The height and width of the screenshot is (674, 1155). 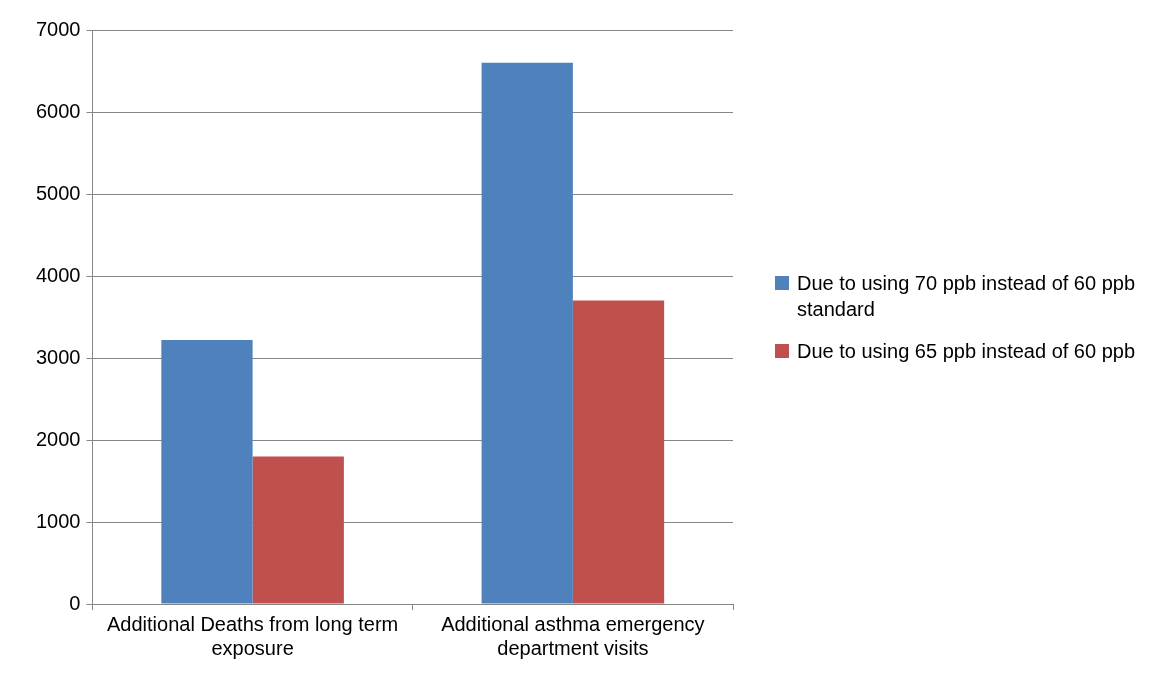 What do you see at coordinates (58, 192) in the screenshot?
I see `y-tick-label: 5000` at bounding box center [58, 192].